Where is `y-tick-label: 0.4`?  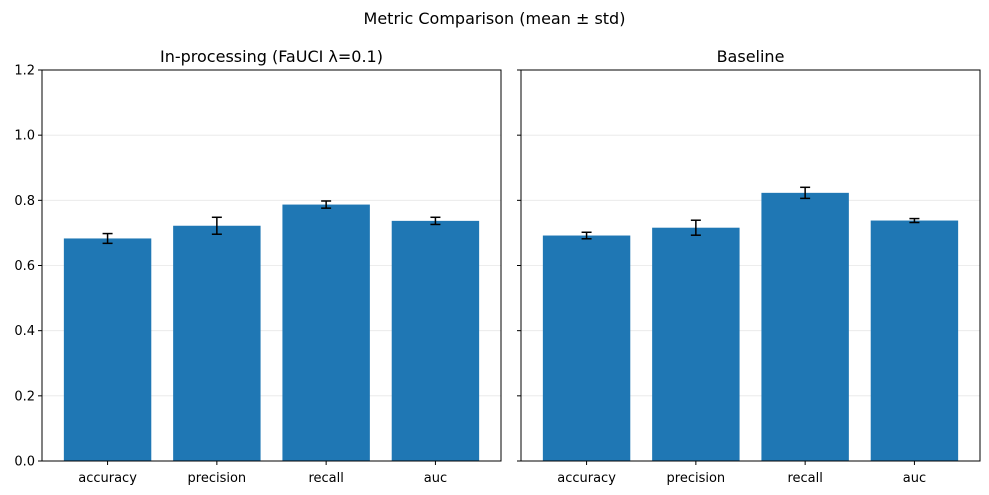 y-tick-label: 0.4 is located at coordinates (24, 331).